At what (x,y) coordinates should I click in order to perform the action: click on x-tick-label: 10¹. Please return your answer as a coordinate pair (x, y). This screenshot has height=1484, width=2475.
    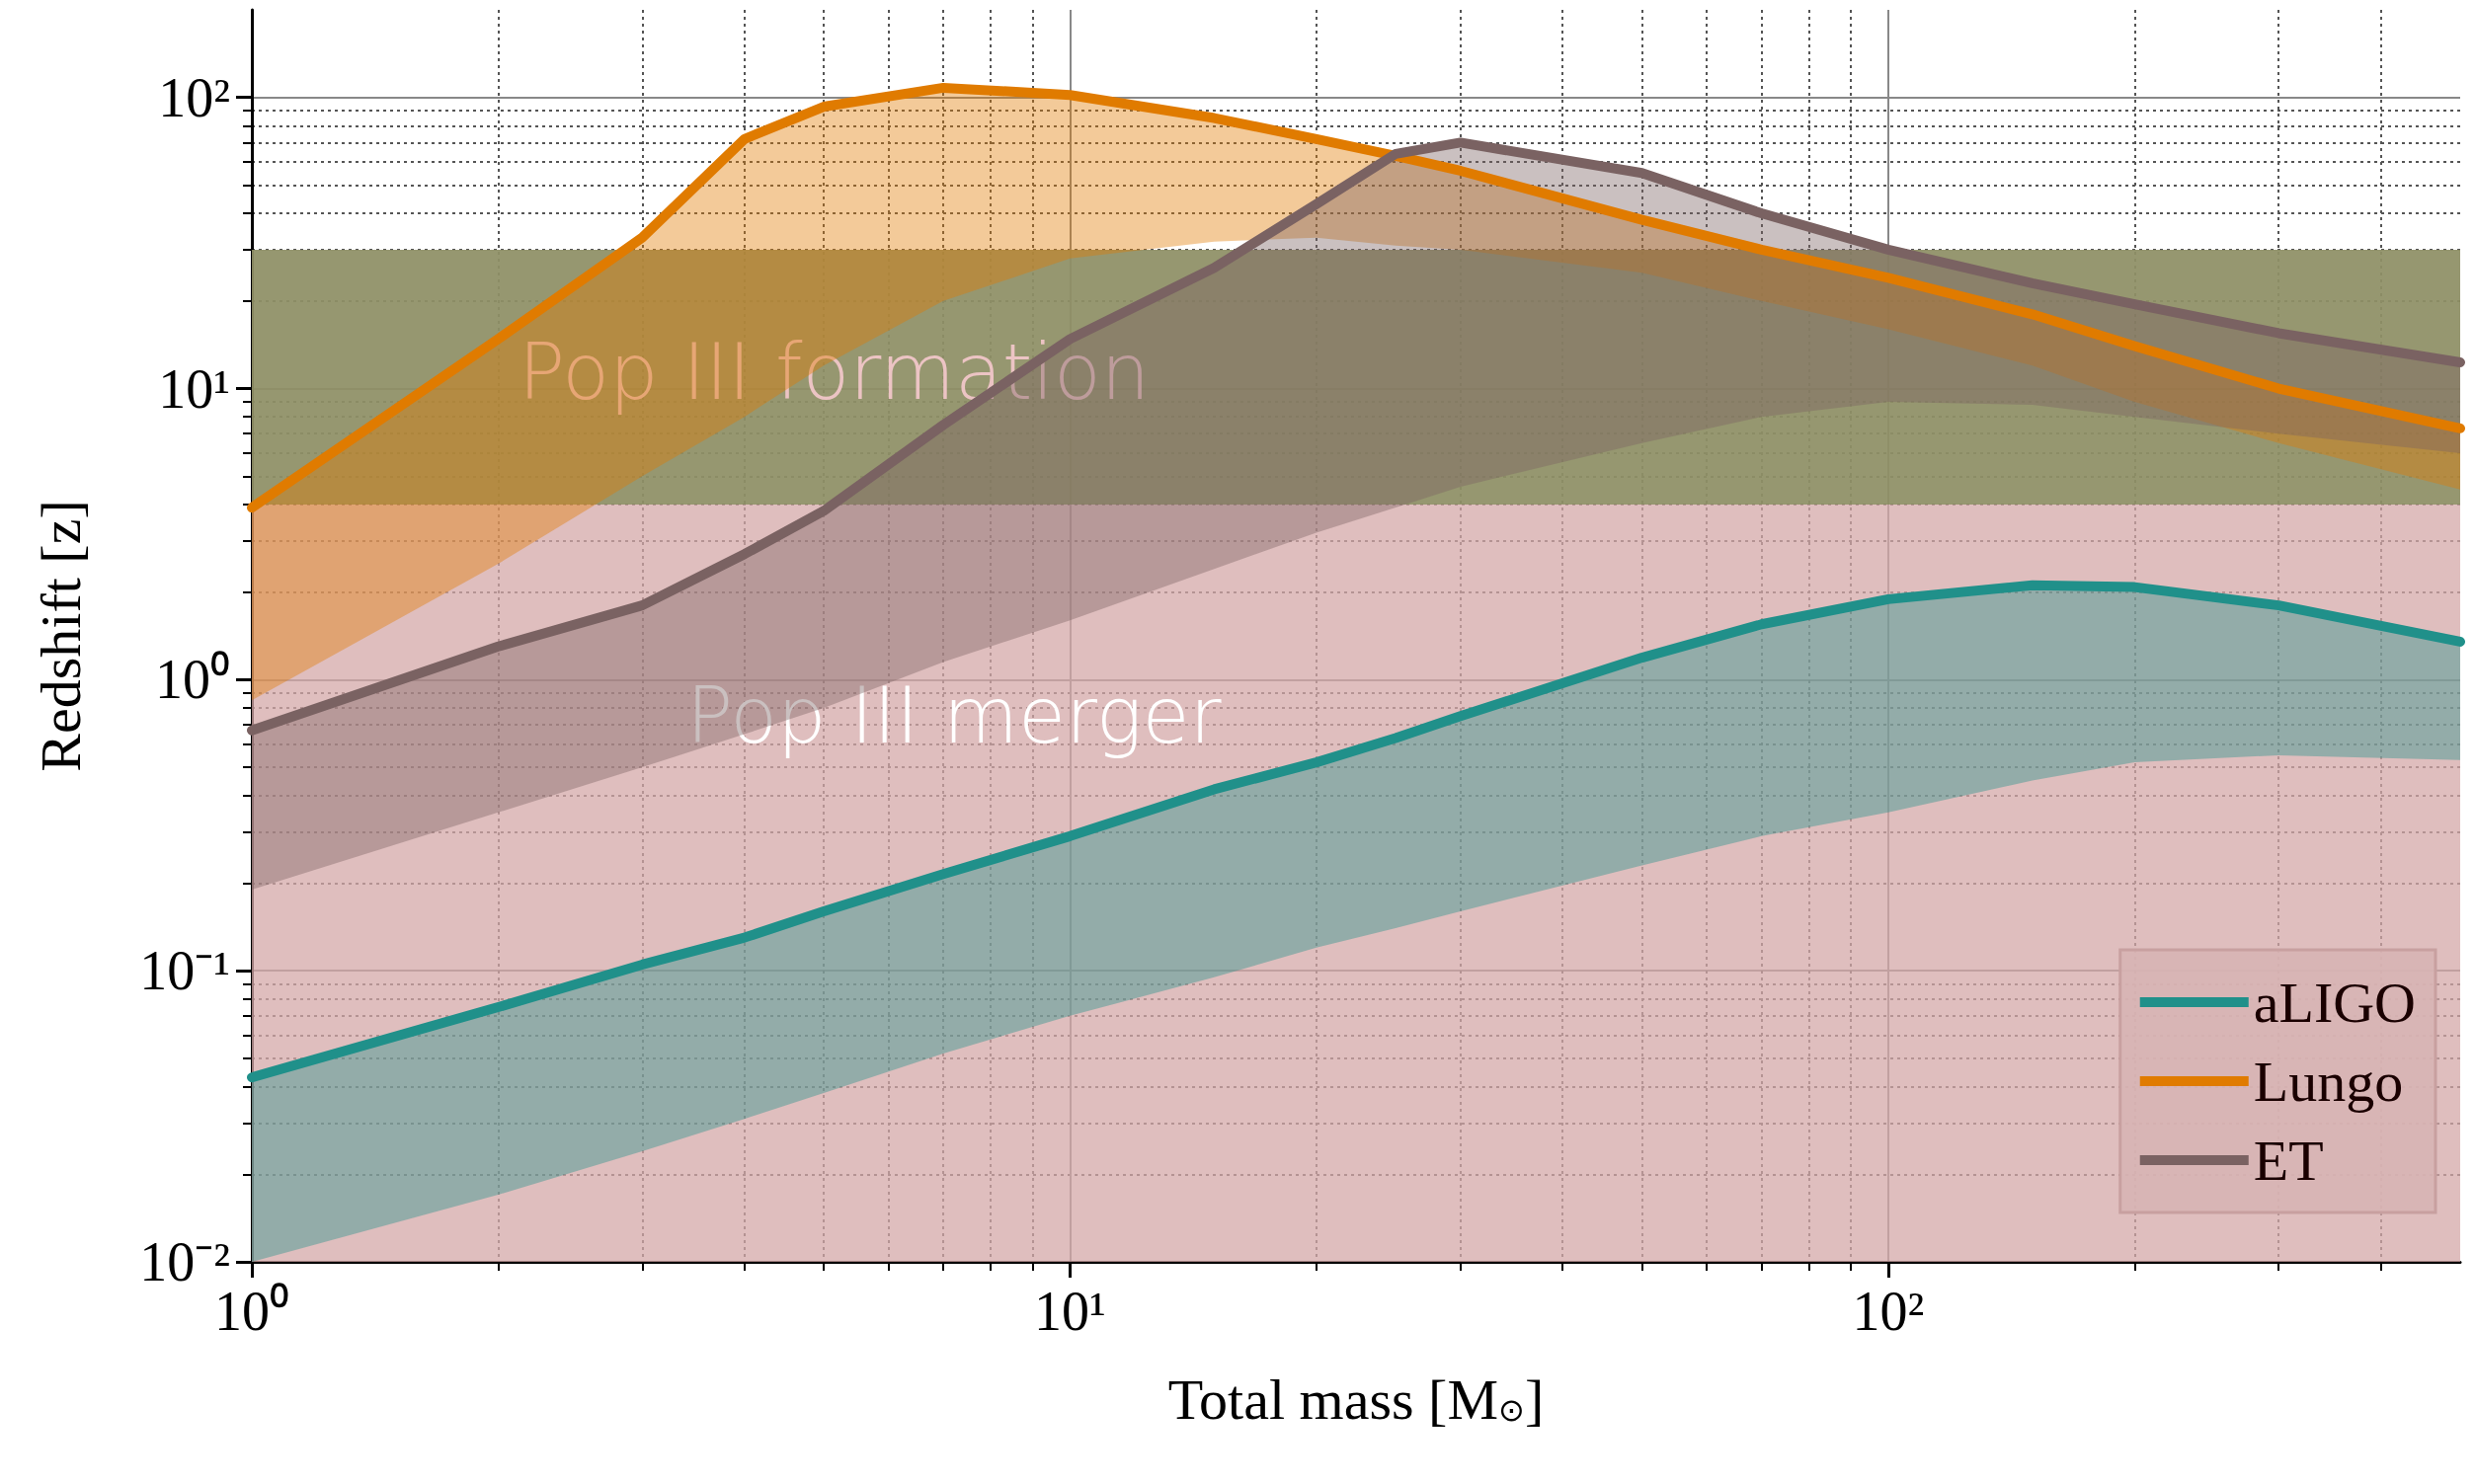
    Looking at the image, I should click on (1070, 1312).